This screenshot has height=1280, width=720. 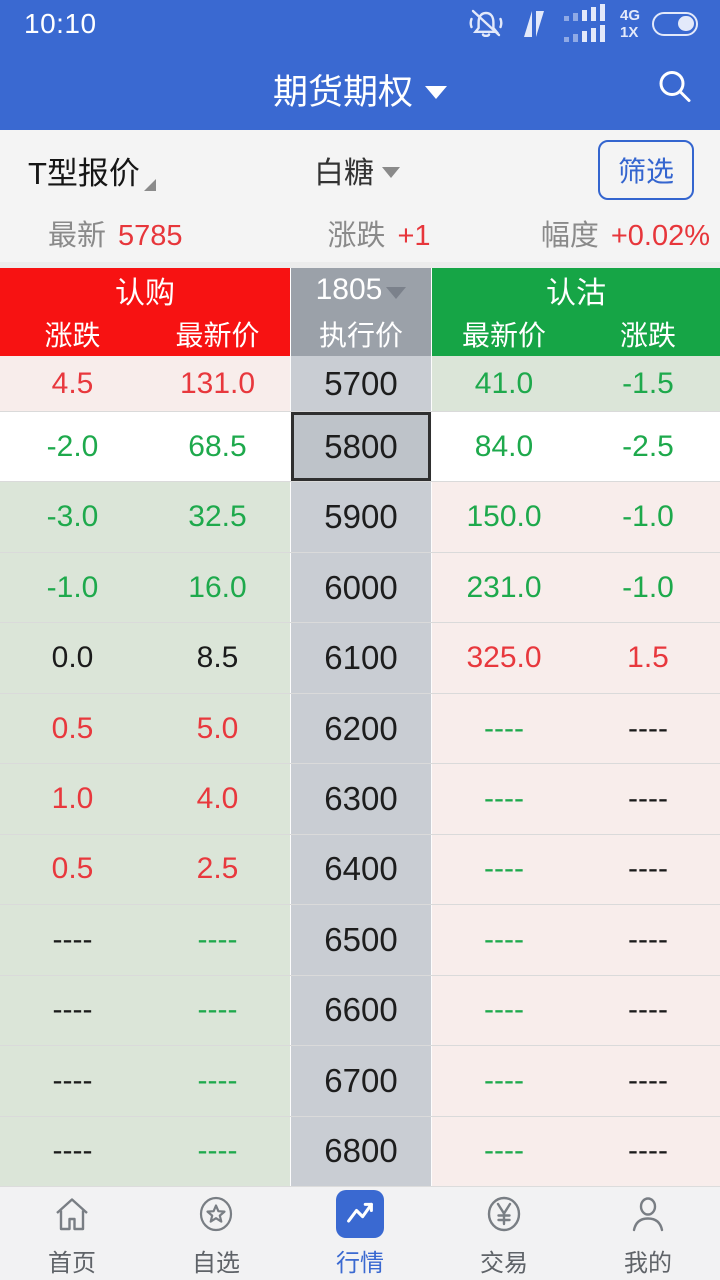 I want to click on col-put-change: 涨跌, so click(x=647, y=335).